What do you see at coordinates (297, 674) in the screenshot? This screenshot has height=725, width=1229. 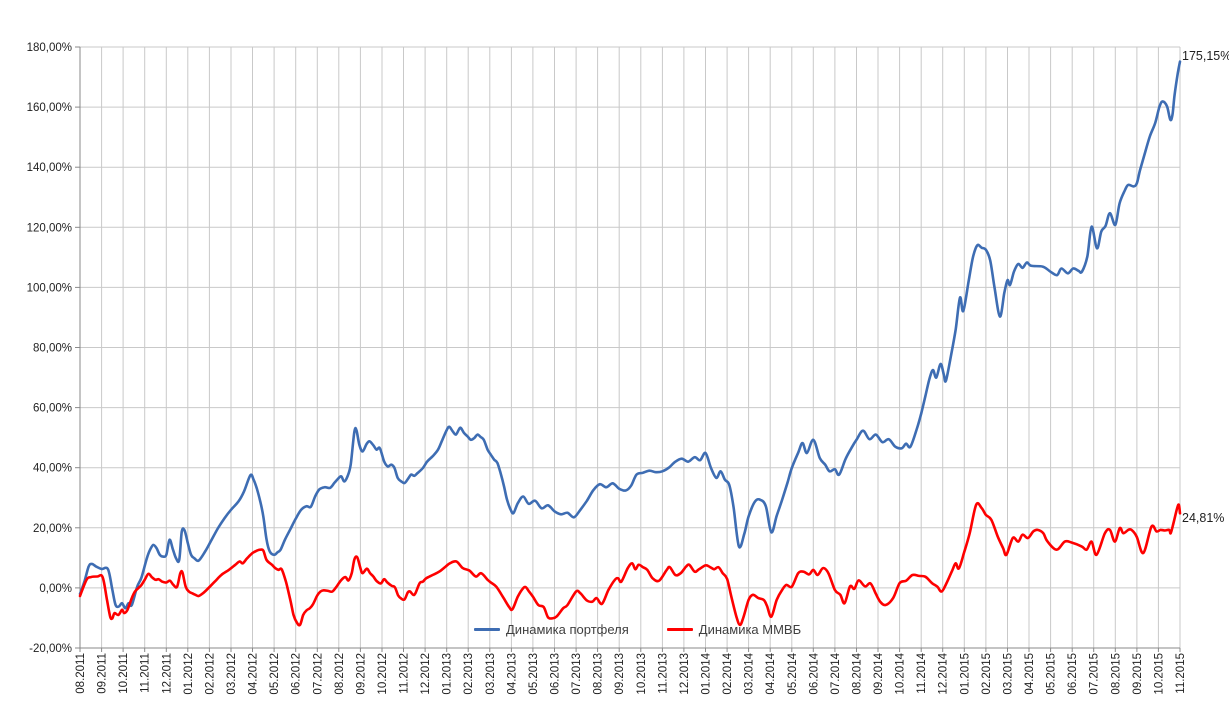 I see `x-axis-label: 06.2012` at bounding box center [297, 674].